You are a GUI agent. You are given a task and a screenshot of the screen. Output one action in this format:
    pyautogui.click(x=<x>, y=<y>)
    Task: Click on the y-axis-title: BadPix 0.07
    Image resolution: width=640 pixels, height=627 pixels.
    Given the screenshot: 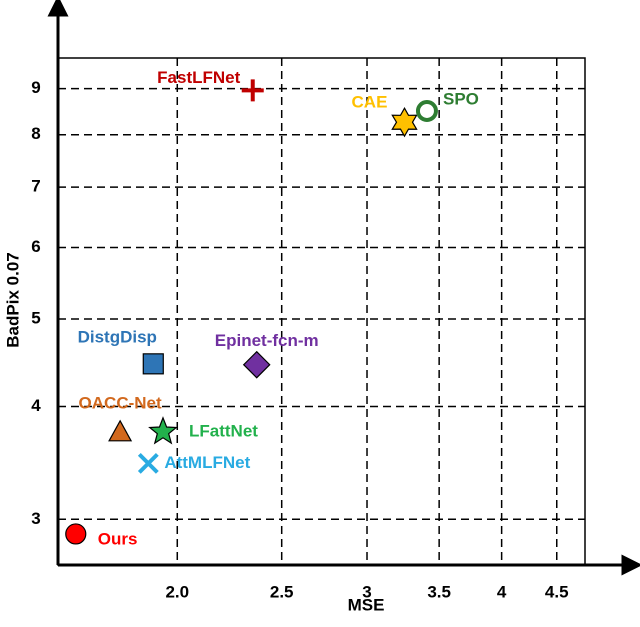 What is the action you would take?
    pyautogui.click(x=12, y=299)
    